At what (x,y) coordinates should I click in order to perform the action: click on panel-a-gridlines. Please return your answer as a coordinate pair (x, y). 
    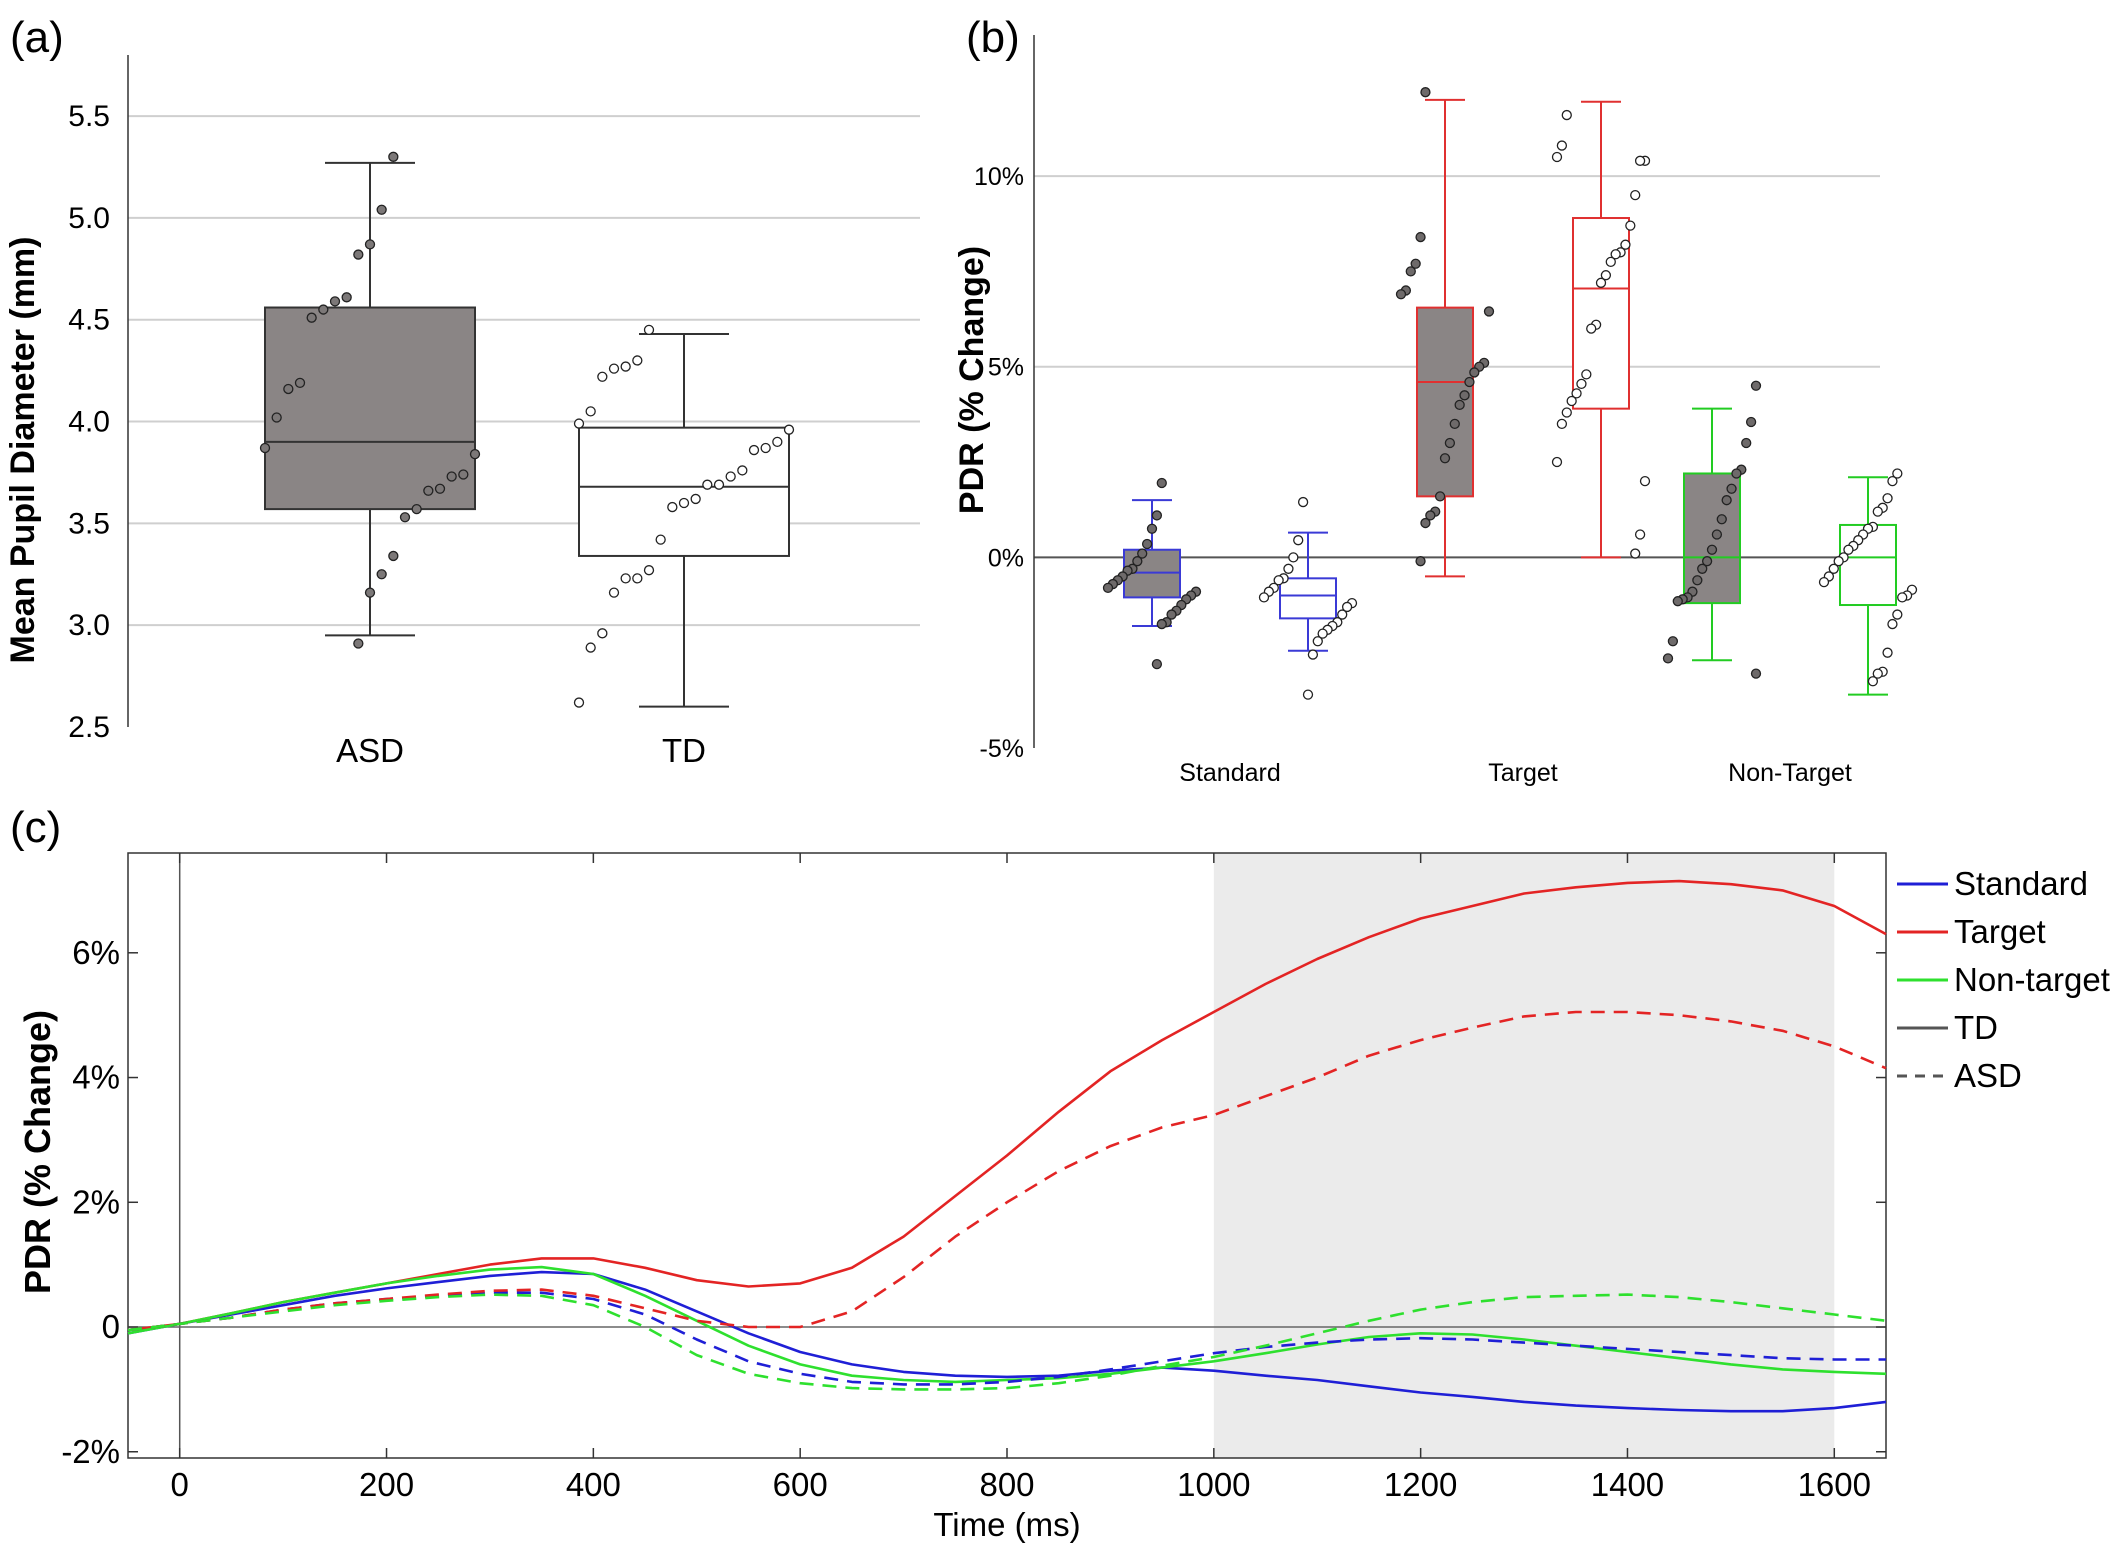
    Looking at the image, I should click on (524, 371).